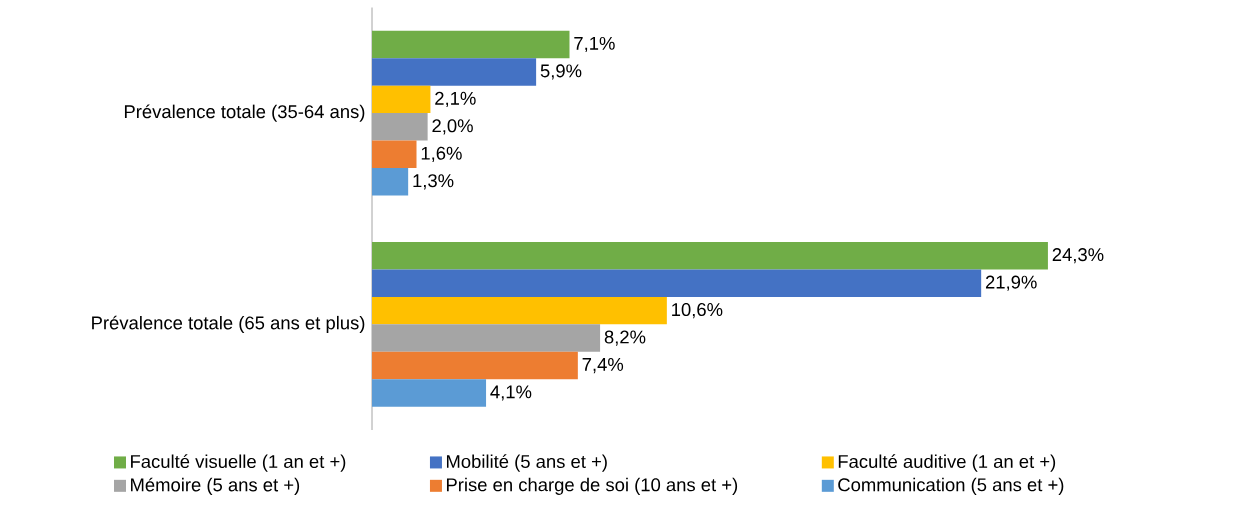 This screenshot has height=530, width=1240. I want to click on data-label: 7,1%, so click(594, 44).